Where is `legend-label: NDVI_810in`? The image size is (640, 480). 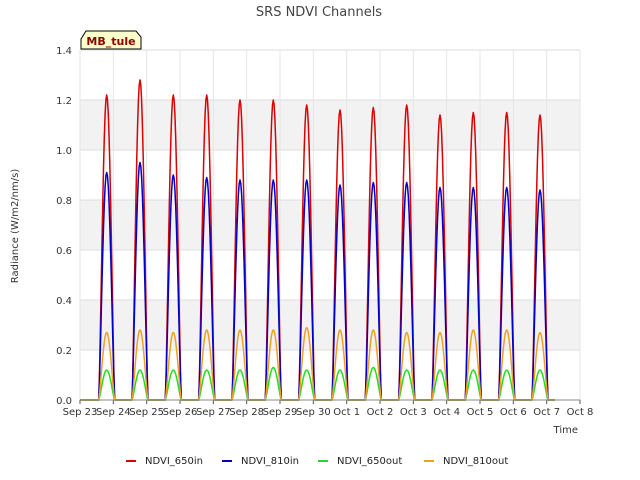 legend-label: NDVI_810in is located at coordinates (270, 461).